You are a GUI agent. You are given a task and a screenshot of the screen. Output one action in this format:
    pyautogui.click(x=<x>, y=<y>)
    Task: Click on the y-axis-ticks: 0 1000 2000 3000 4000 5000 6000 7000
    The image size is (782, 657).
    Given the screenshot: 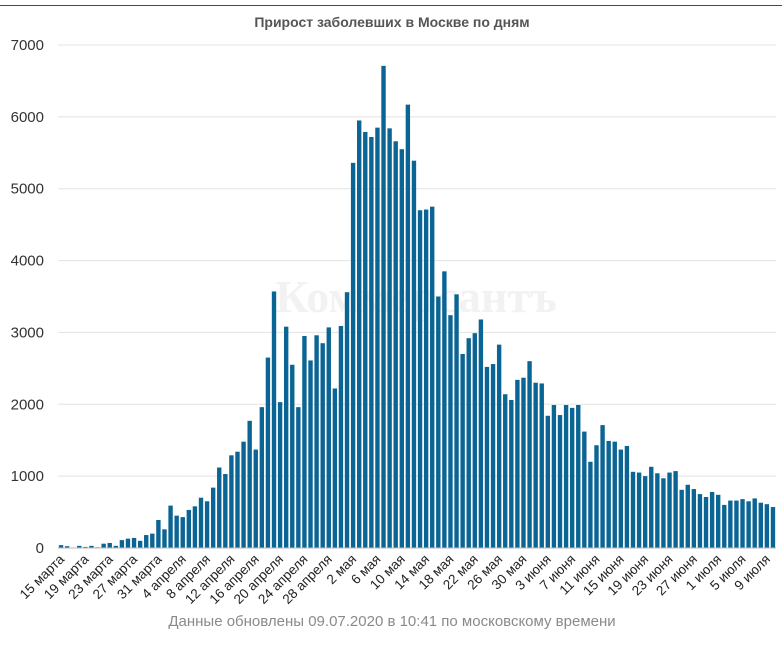 What is the action you would take?
    pyautogui.click(x=27, y=297)
    